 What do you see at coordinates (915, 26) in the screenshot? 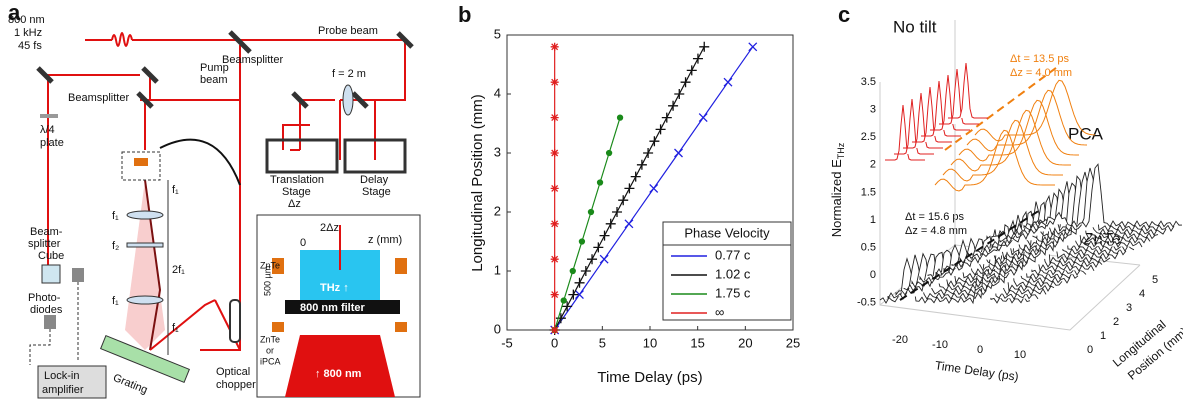
I see `annotation: No tilt` at bounding box center [915, 26].